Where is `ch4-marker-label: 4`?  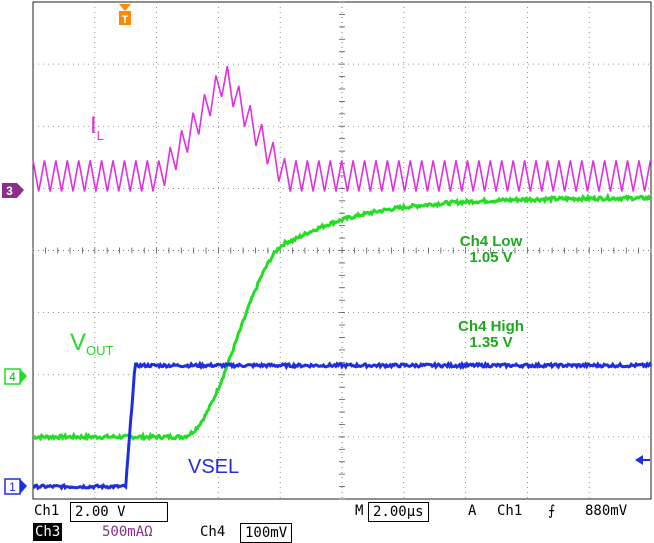
ch4-marker-label: 4 is located at coordinates (12, 377).